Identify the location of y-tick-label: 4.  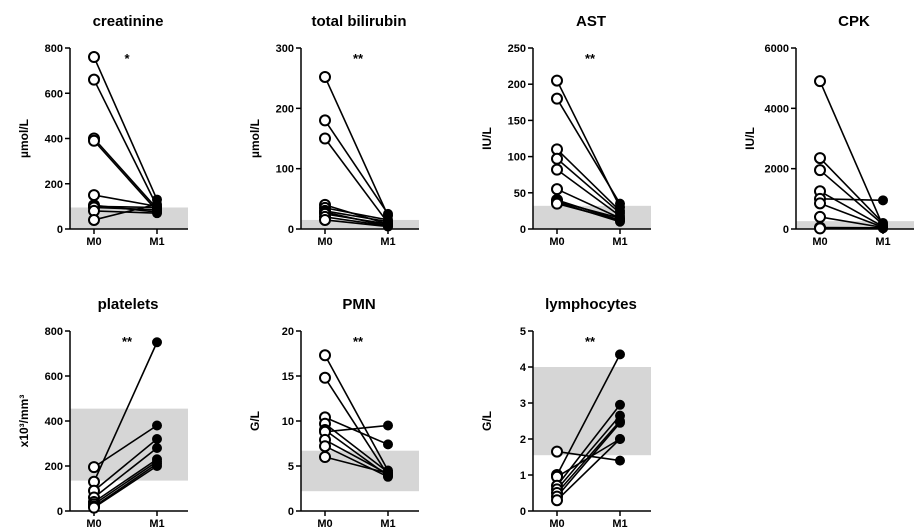
(523, 368).